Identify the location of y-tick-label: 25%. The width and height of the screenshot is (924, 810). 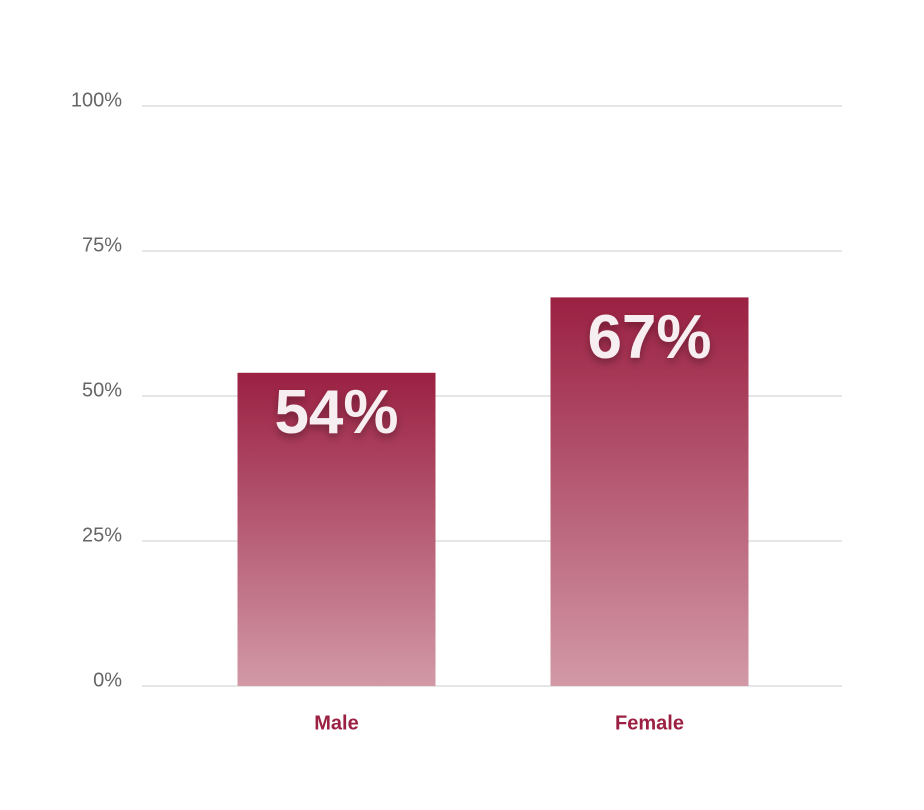
(102, 535).